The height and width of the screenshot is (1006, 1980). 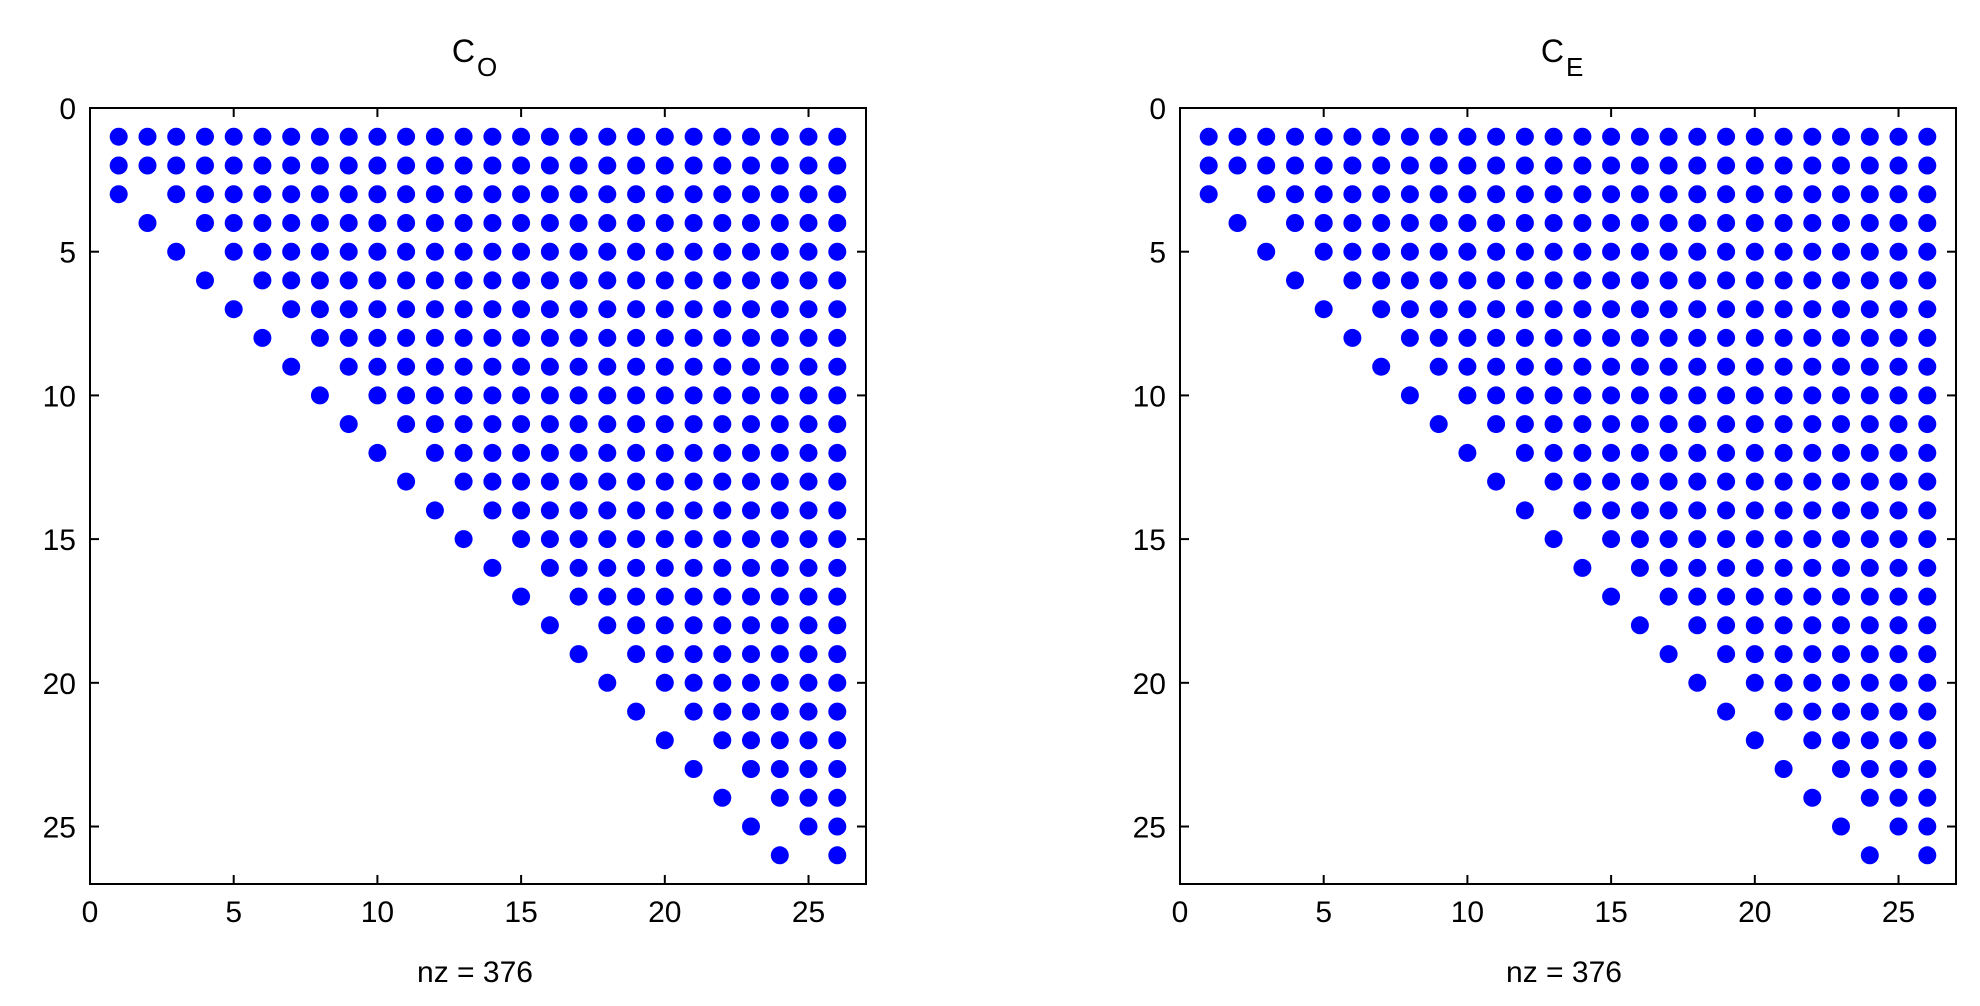 I want to click on y-tick-label: 5, so click(x=1157, y=253).